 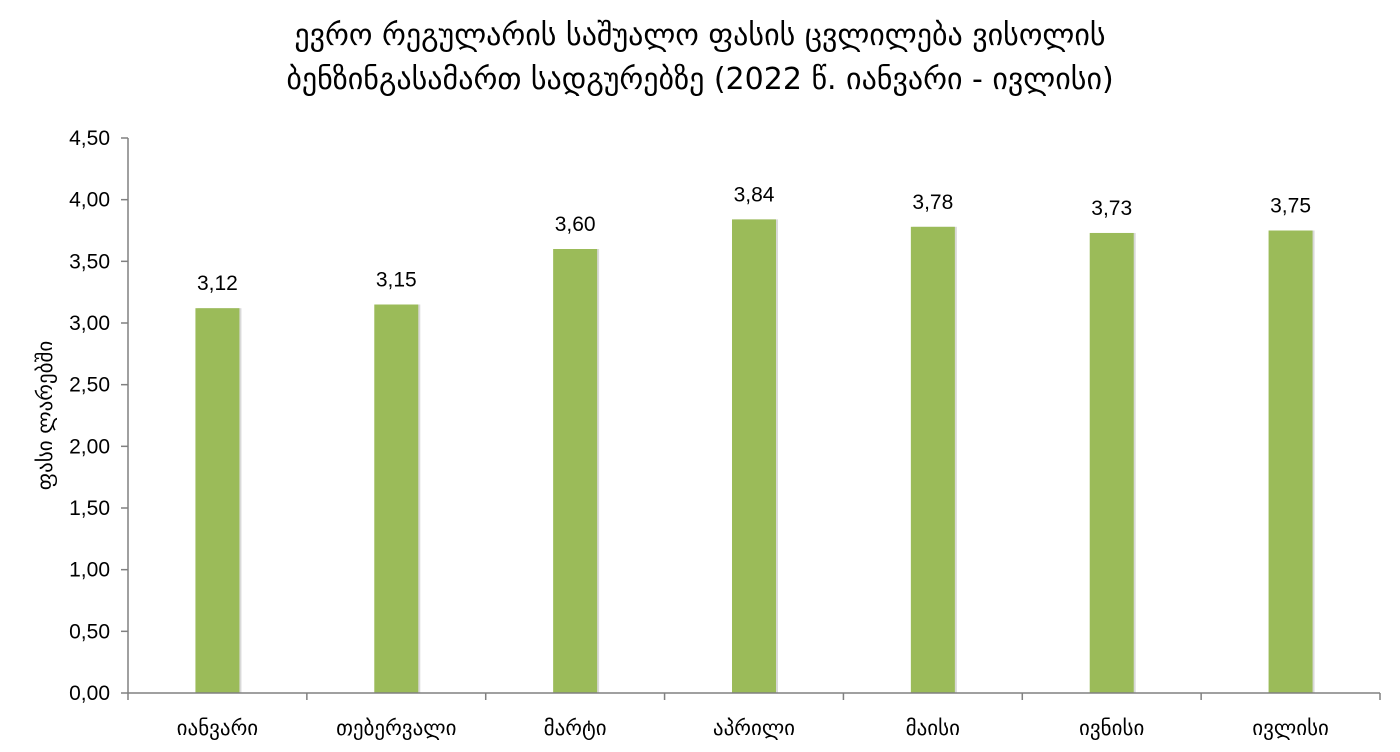 What do you see at coordinates (89, 261) in the screenshot?
I see `y-tick-label: 3,50` at bounding box center [89, 261].